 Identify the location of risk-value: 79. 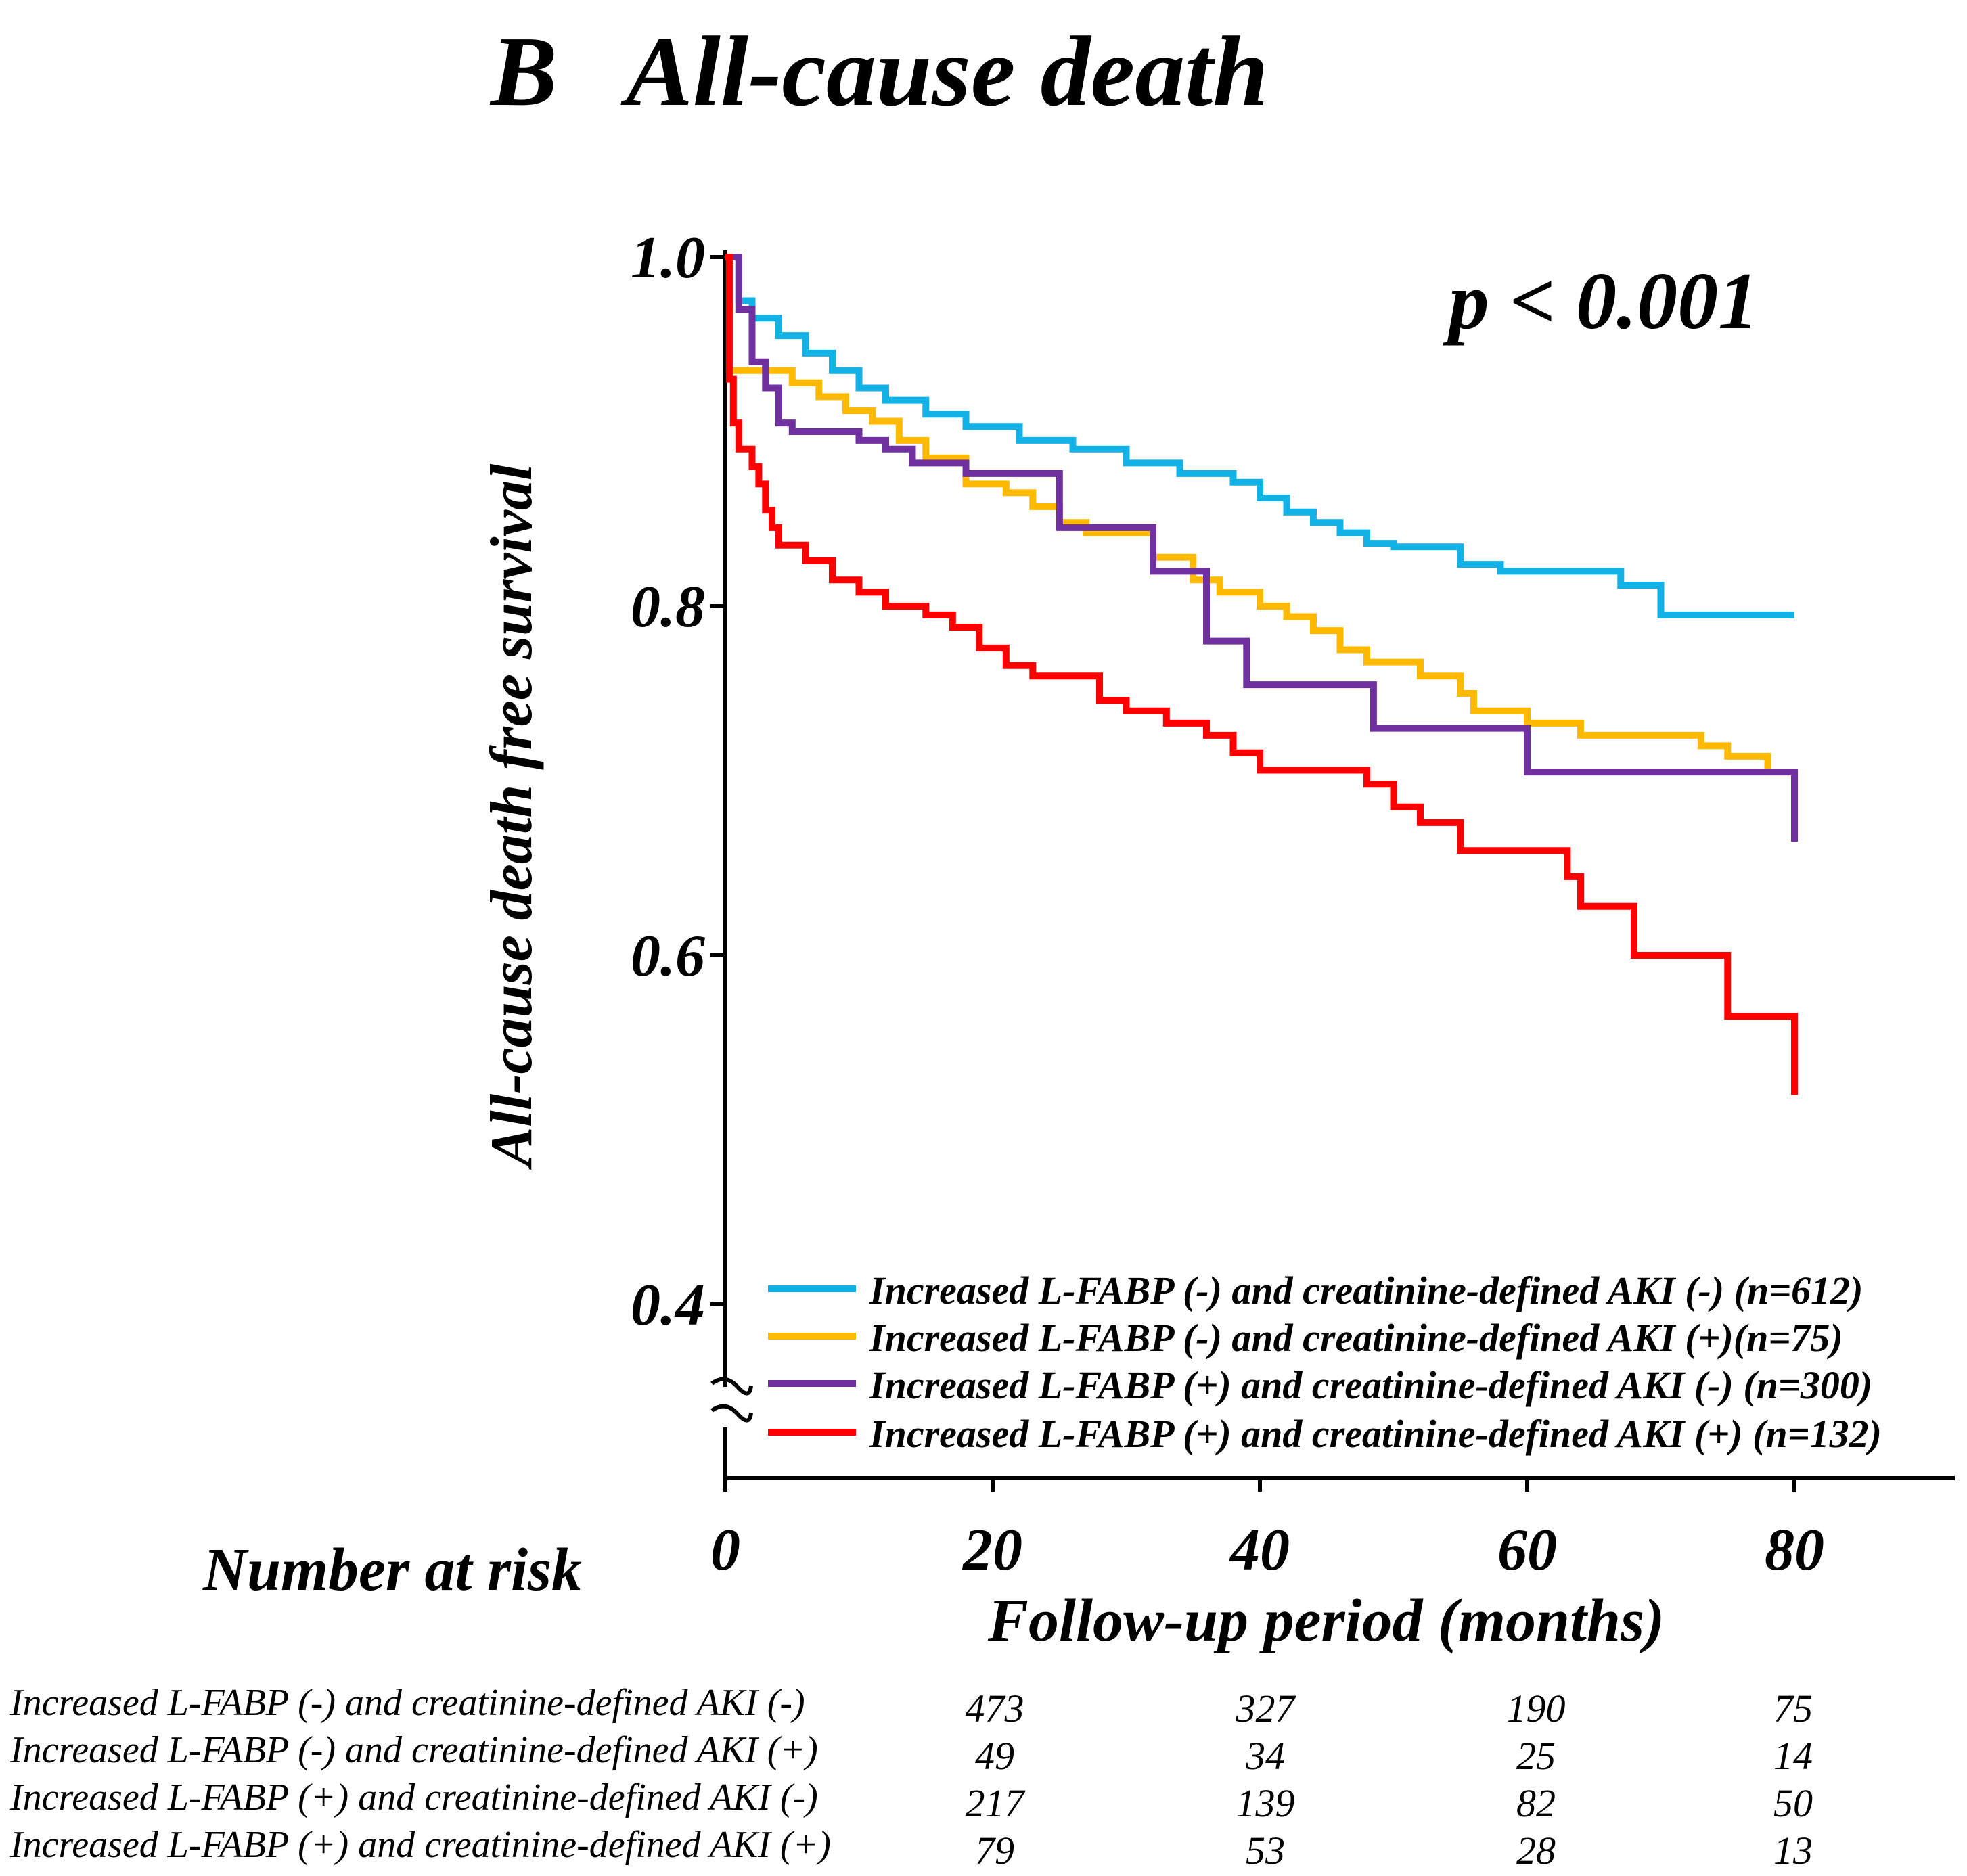
(994, 1851).